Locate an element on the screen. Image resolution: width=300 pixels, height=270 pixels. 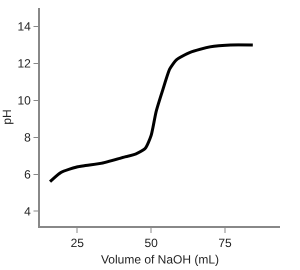
y-tick-label: 14 is located at coordinates (24, 27).